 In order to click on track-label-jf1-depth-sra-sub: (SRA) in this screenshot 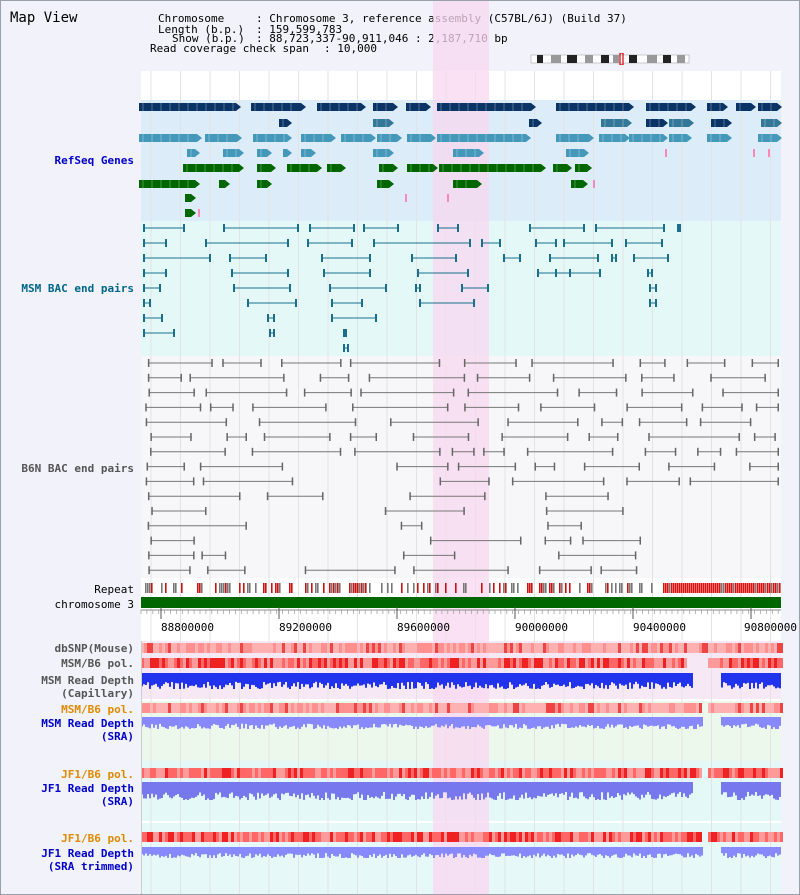, I will do `click(117, 801)`.